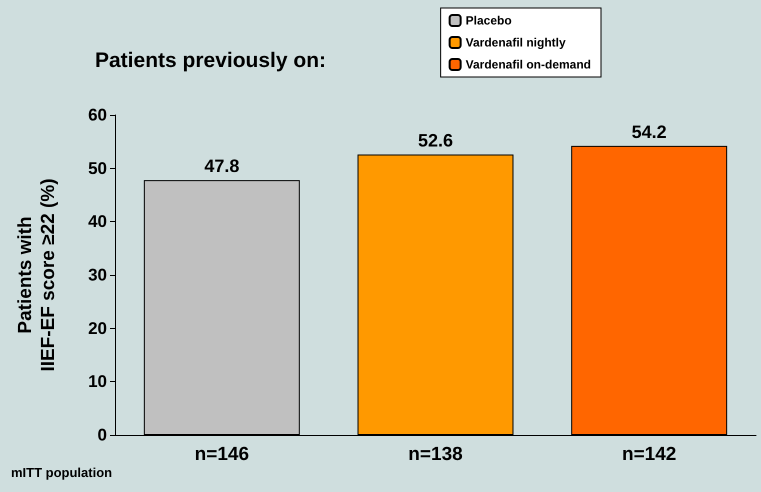 Image resolution: width=761 pixels, height=492 pixels. I want to click on y-tick-label: 50, so click(97, 168).